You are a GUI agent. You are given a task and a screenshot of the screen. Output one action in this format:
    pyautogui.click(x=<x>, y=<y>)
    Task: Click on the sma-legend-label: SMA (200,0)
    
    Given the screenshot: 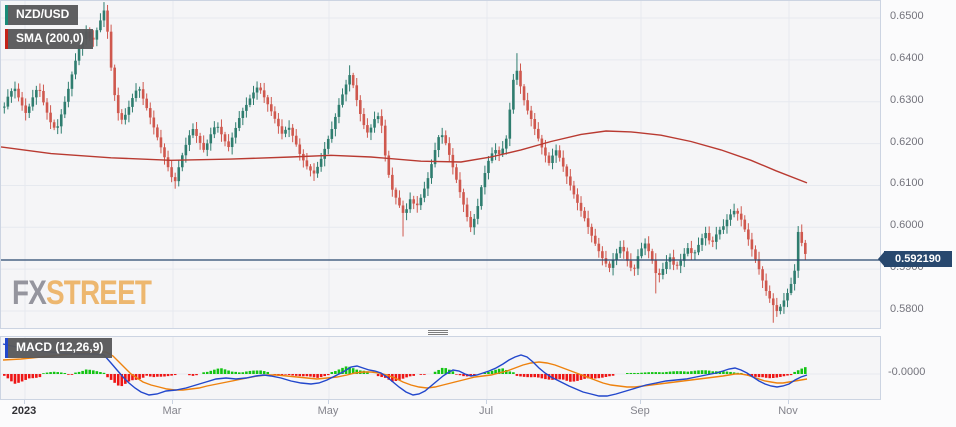 What is the action you would take?
    pyautogui.click(x=50, y=38)
    